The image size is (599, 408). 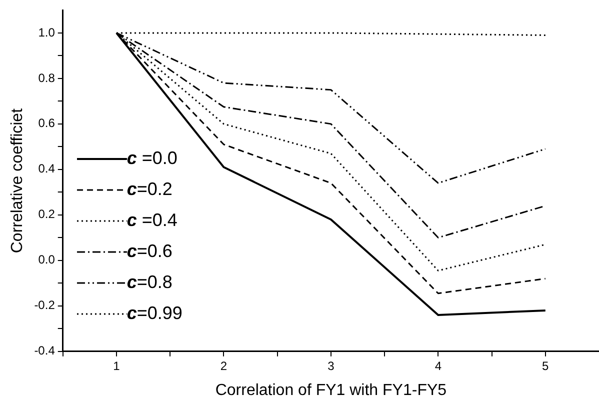 What do you see at coordinates (47, 77) in the screenshot?
I see `y-tick-label: 0.8` at bounding box center [47, 77].